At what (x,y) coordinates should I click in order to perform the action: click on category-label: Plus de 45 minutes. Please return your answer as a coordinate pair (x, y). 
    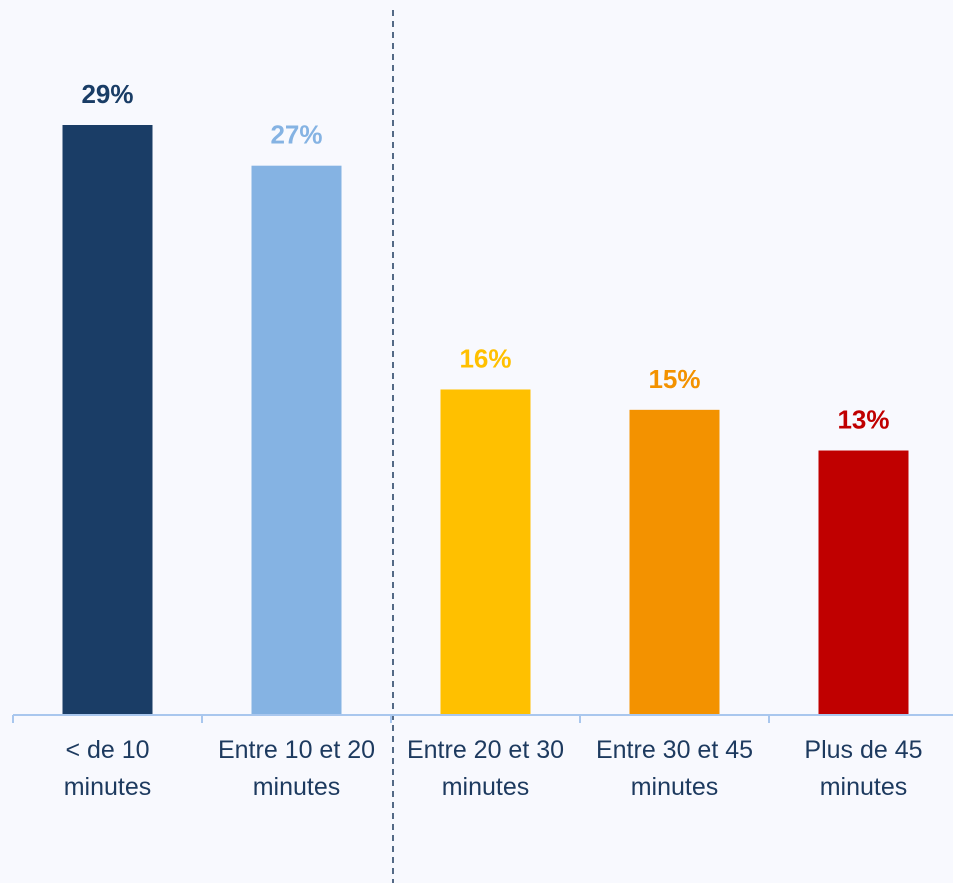
    Looking at the image, I should click on (863, 768).